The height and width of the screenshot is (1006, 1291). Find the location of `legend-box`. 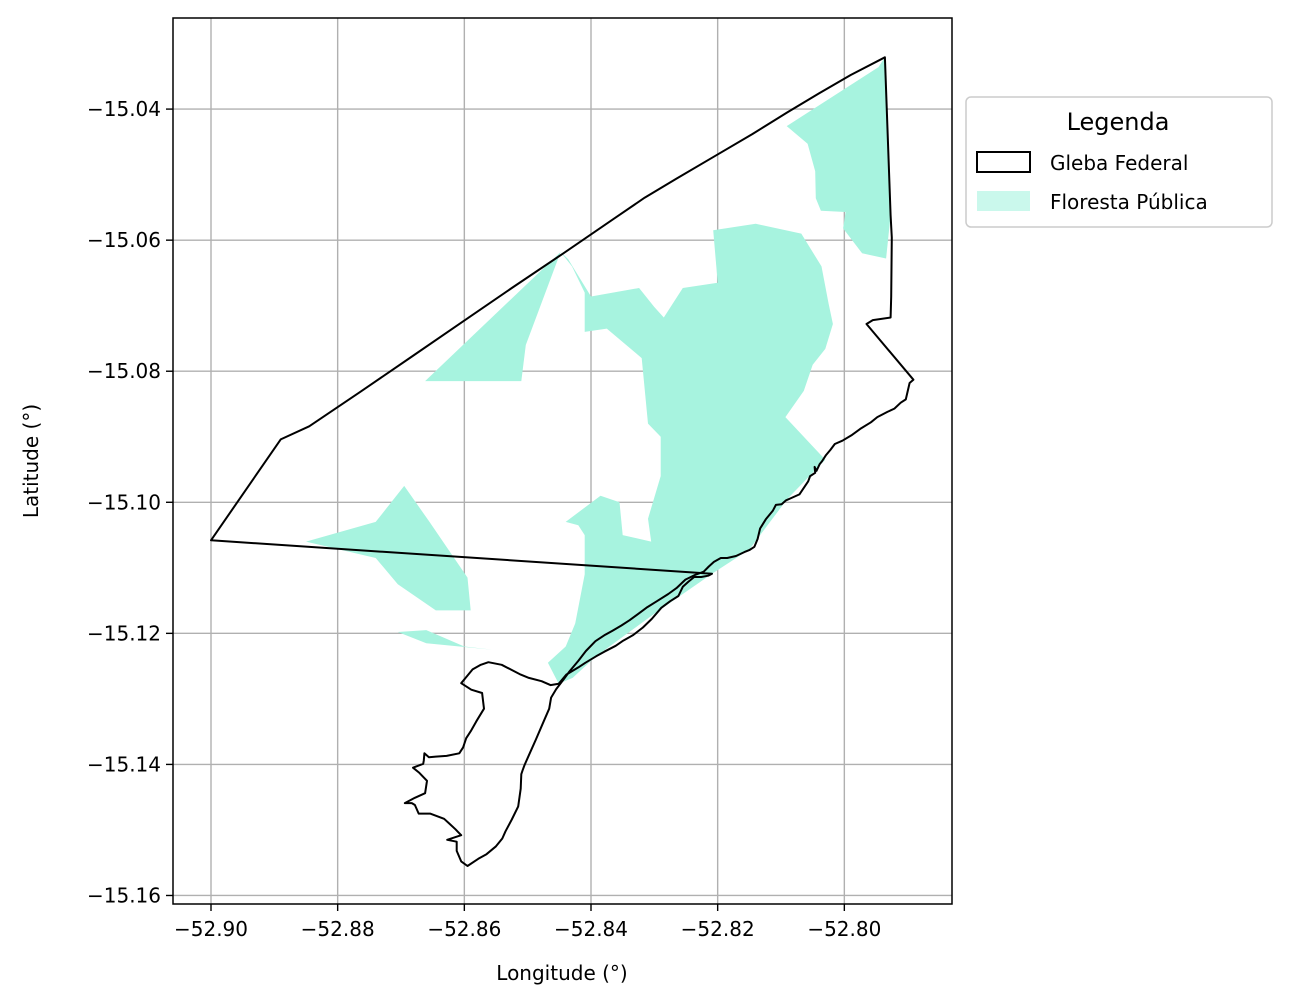

legend-box is located at coordinates (1119, 162).